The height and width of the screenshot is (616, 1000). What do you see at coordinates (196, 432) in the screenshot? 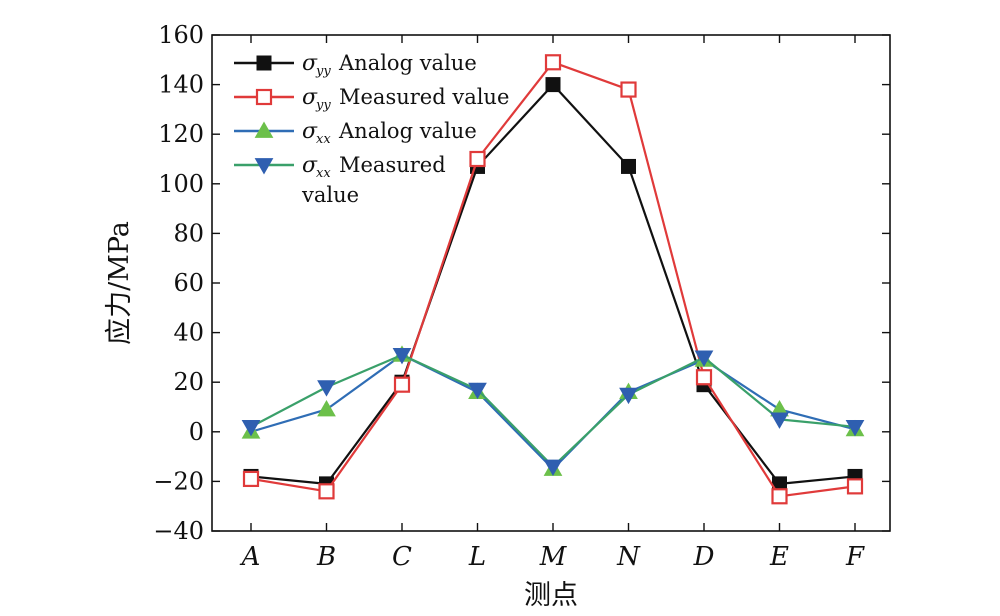
I see `y-tick-label: 0` at bounding box center [196, 432].